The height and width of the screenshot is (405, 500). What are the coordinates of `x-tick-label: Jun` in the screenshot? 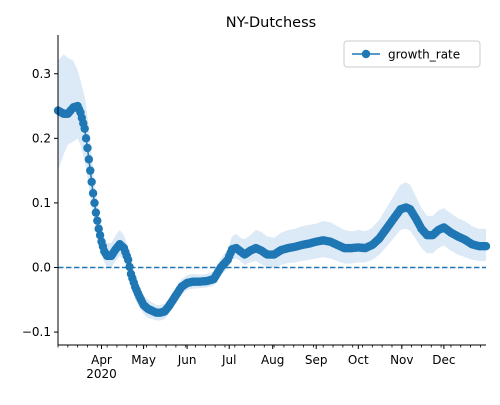 It's located at (187, 360).